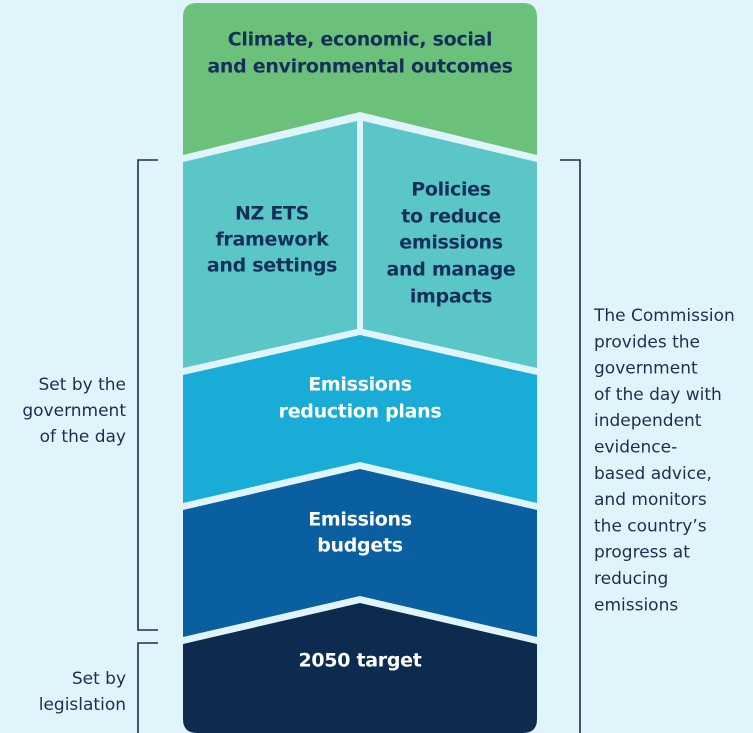 The height and width of the screenshot is (733, 753). I want to click on plans-block, so click(360, 419).